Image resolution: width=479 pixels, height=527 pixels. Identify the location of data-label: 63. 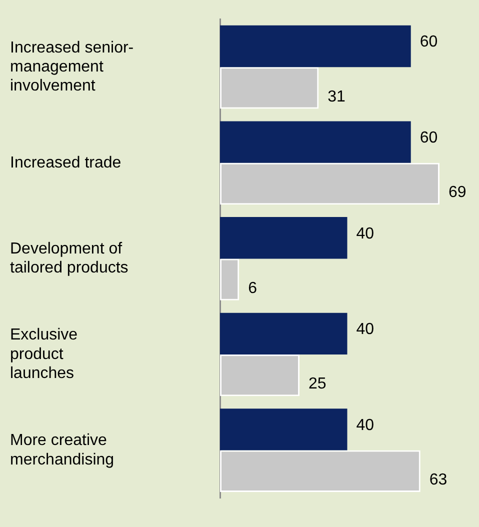
(438, 480).